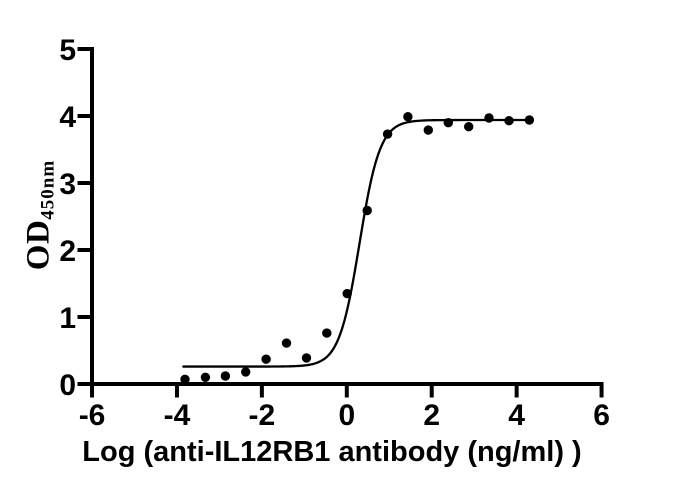 The image size is (679, 491). Describe the element at coordinates (67, 385) in the screenshot. I see `y-tick-label: 0` at that location.